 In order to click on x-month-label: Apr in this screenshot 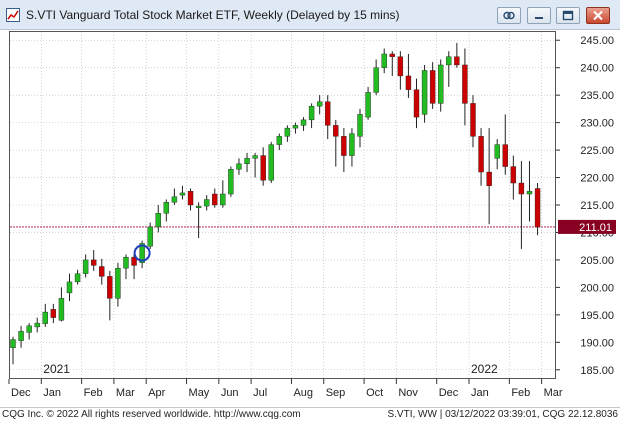, I will do `click(156, 393)`.